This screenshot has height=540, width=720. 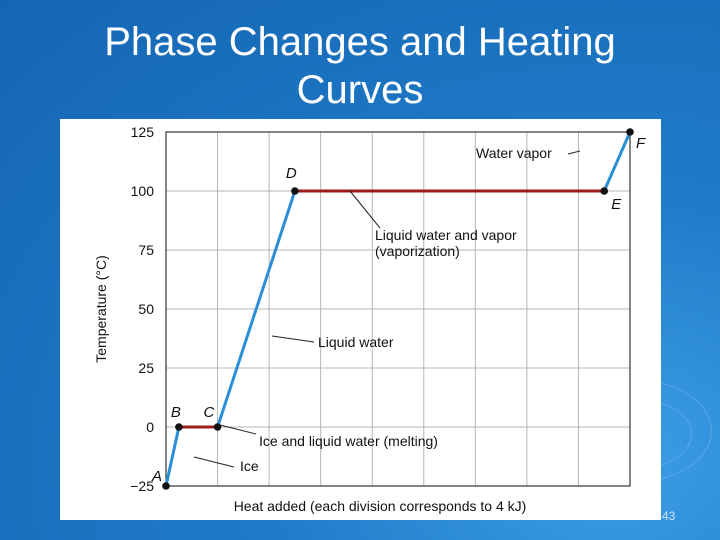 I want to click on y-tick-label: 50, so click(x=146, y=309).